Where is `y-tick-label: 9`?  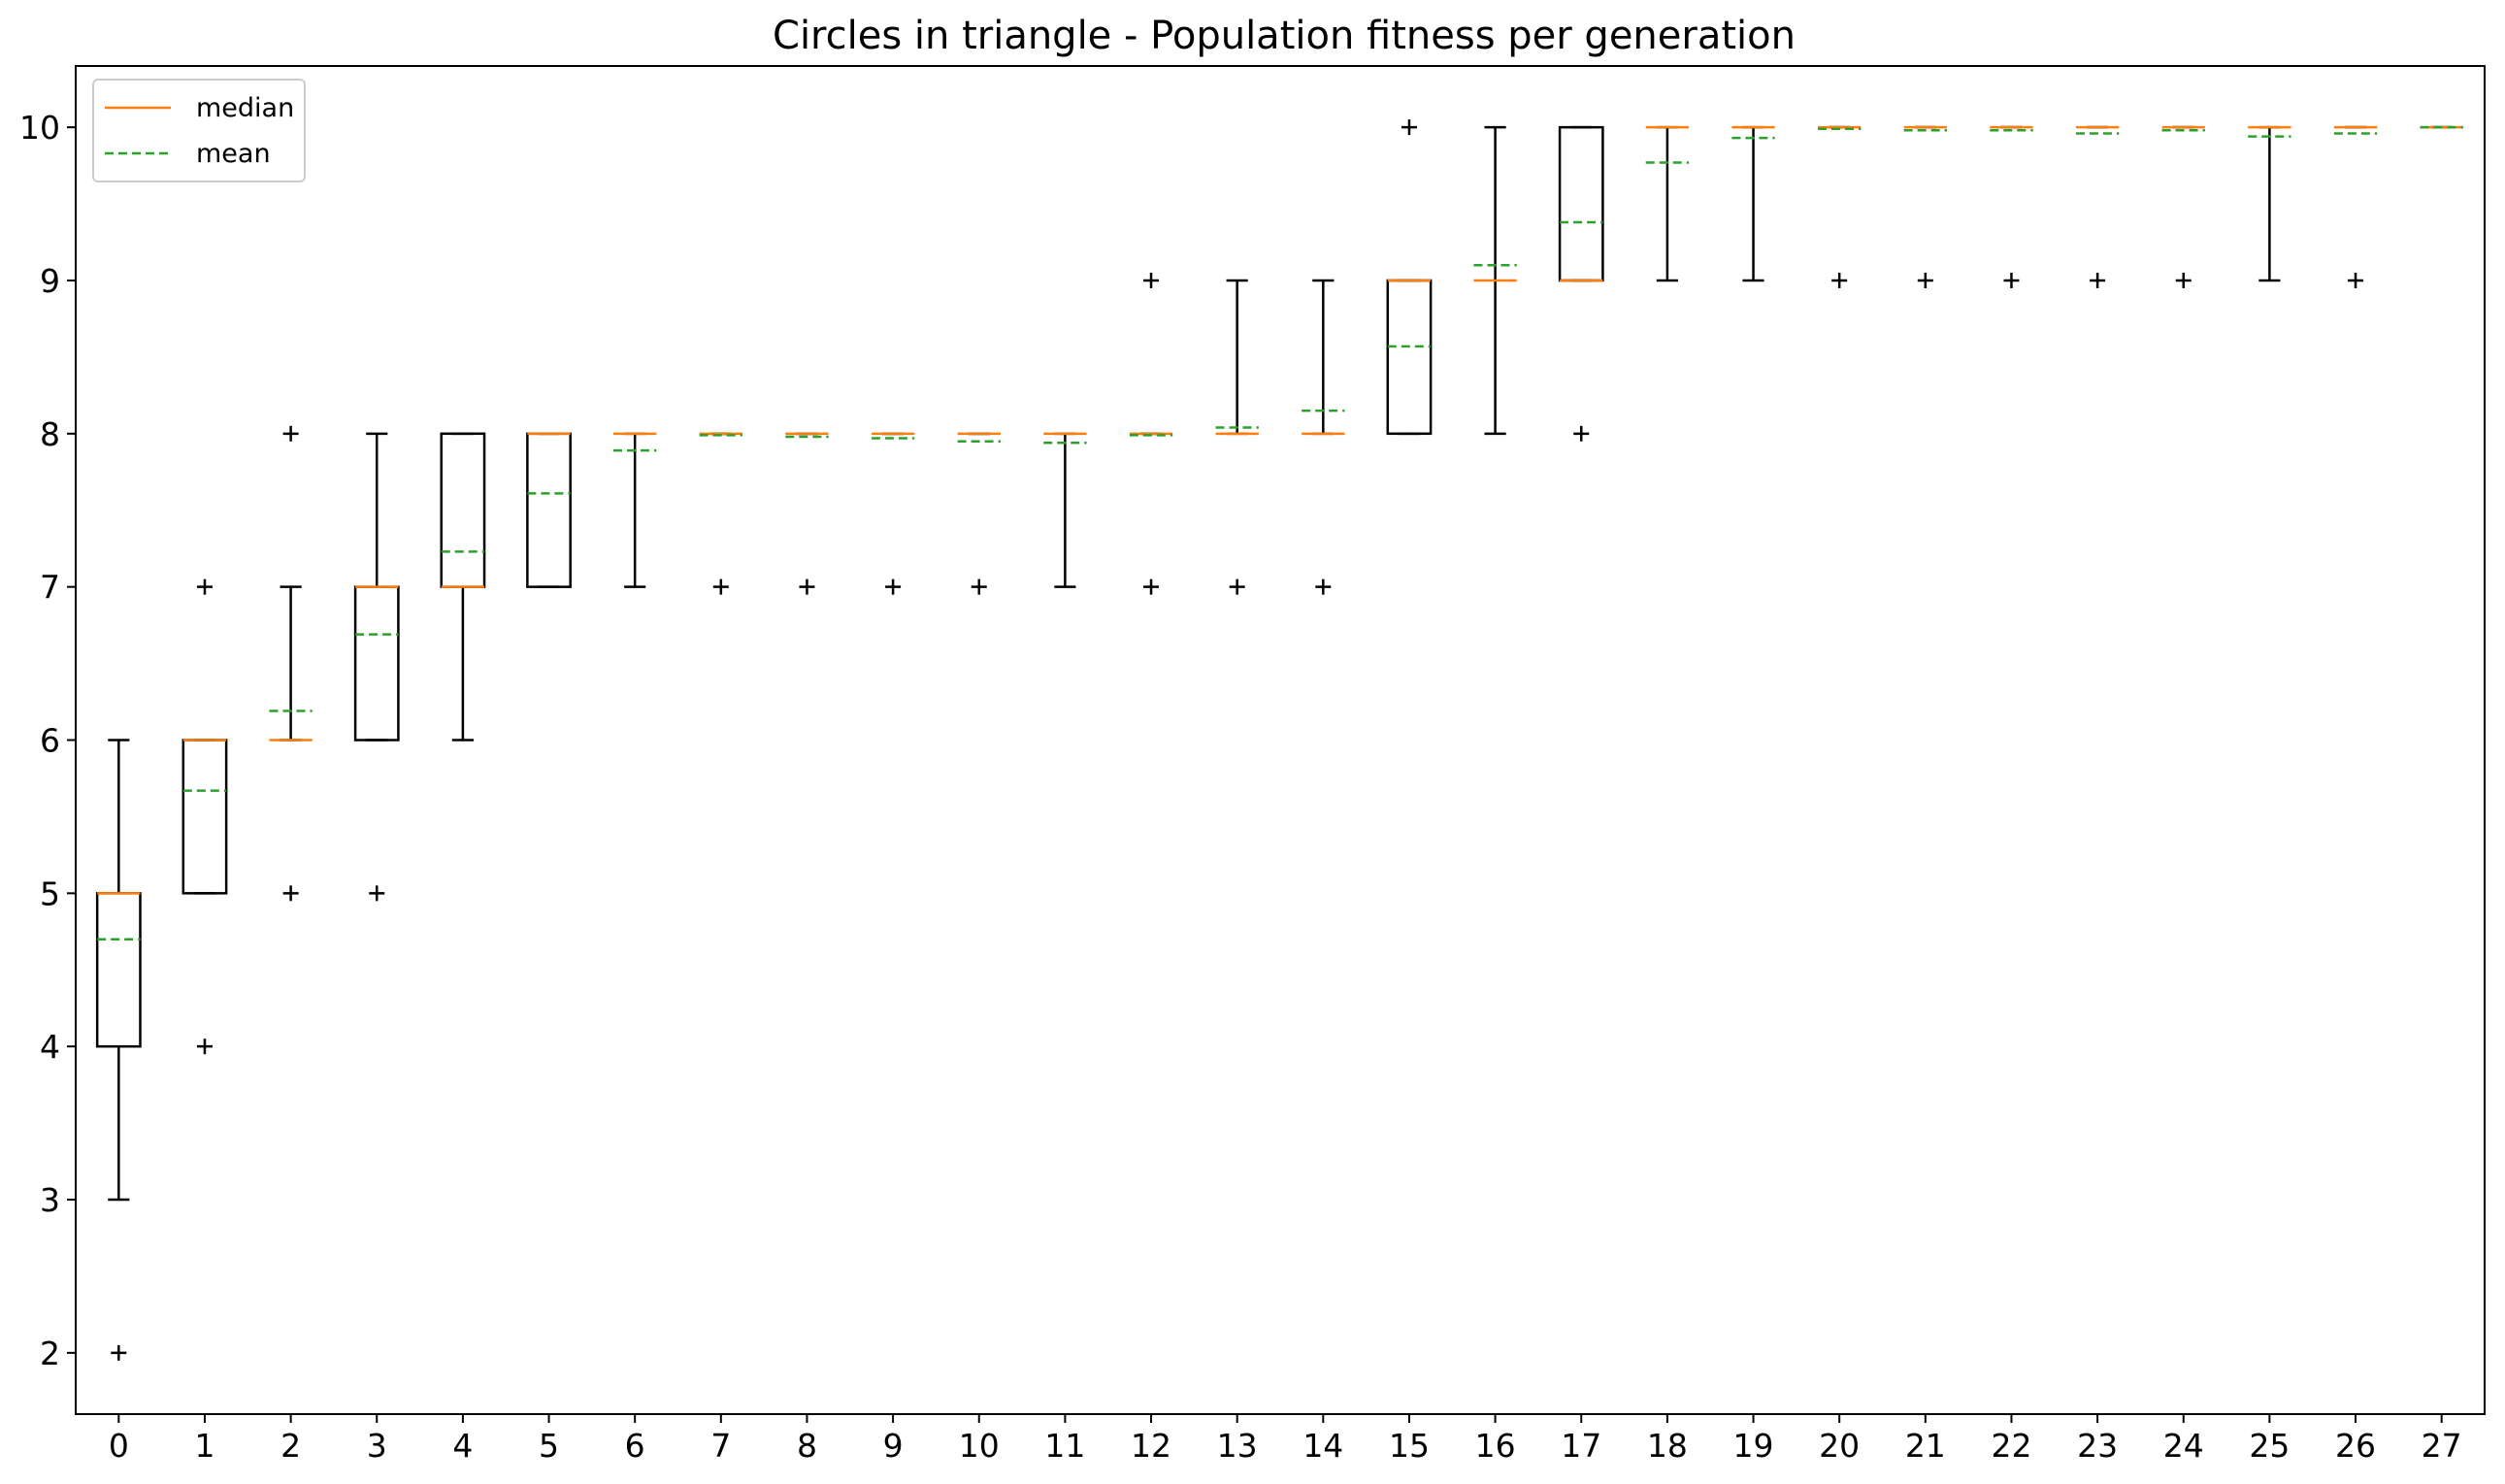 y-tick-label: 9 is located at coordinates (50, 281).